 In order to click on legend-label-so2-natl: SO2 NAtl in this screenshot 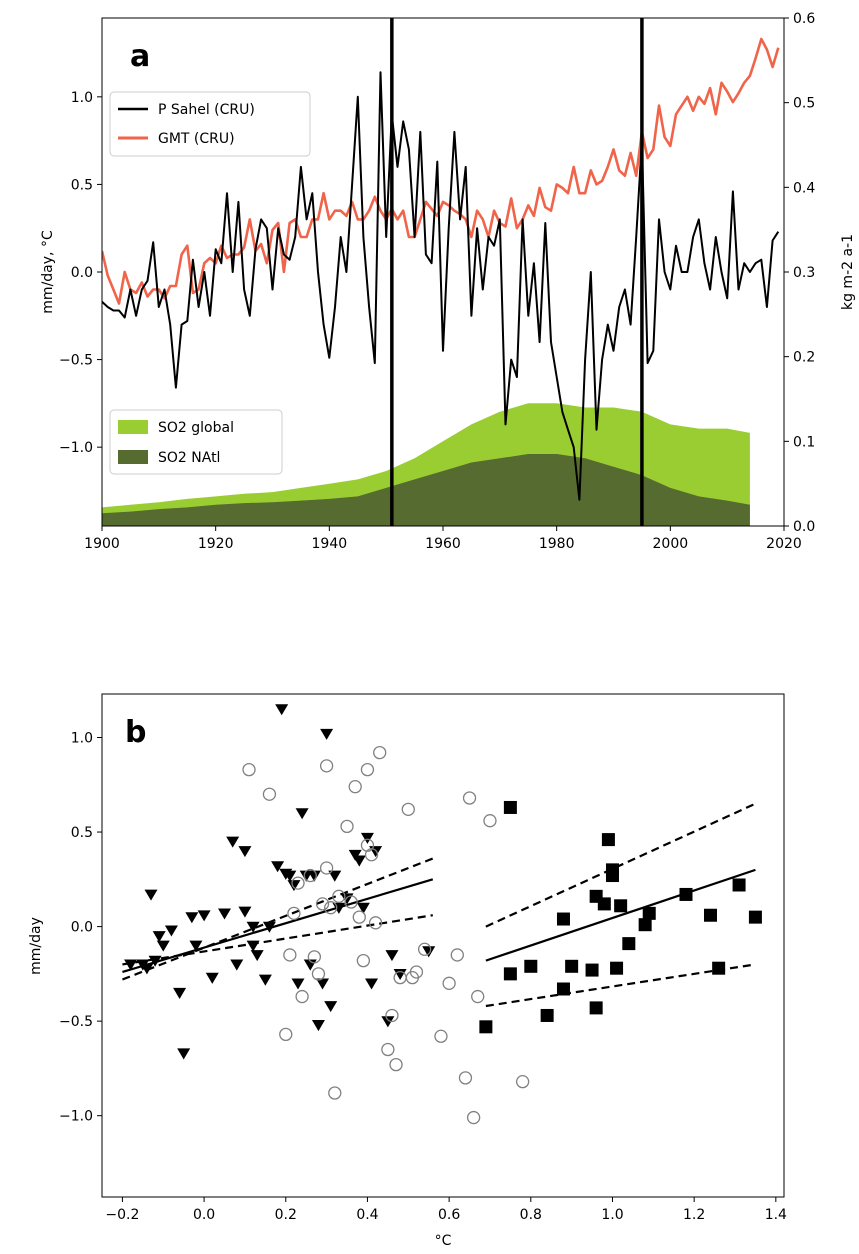, I will do `click(189, 458)`.